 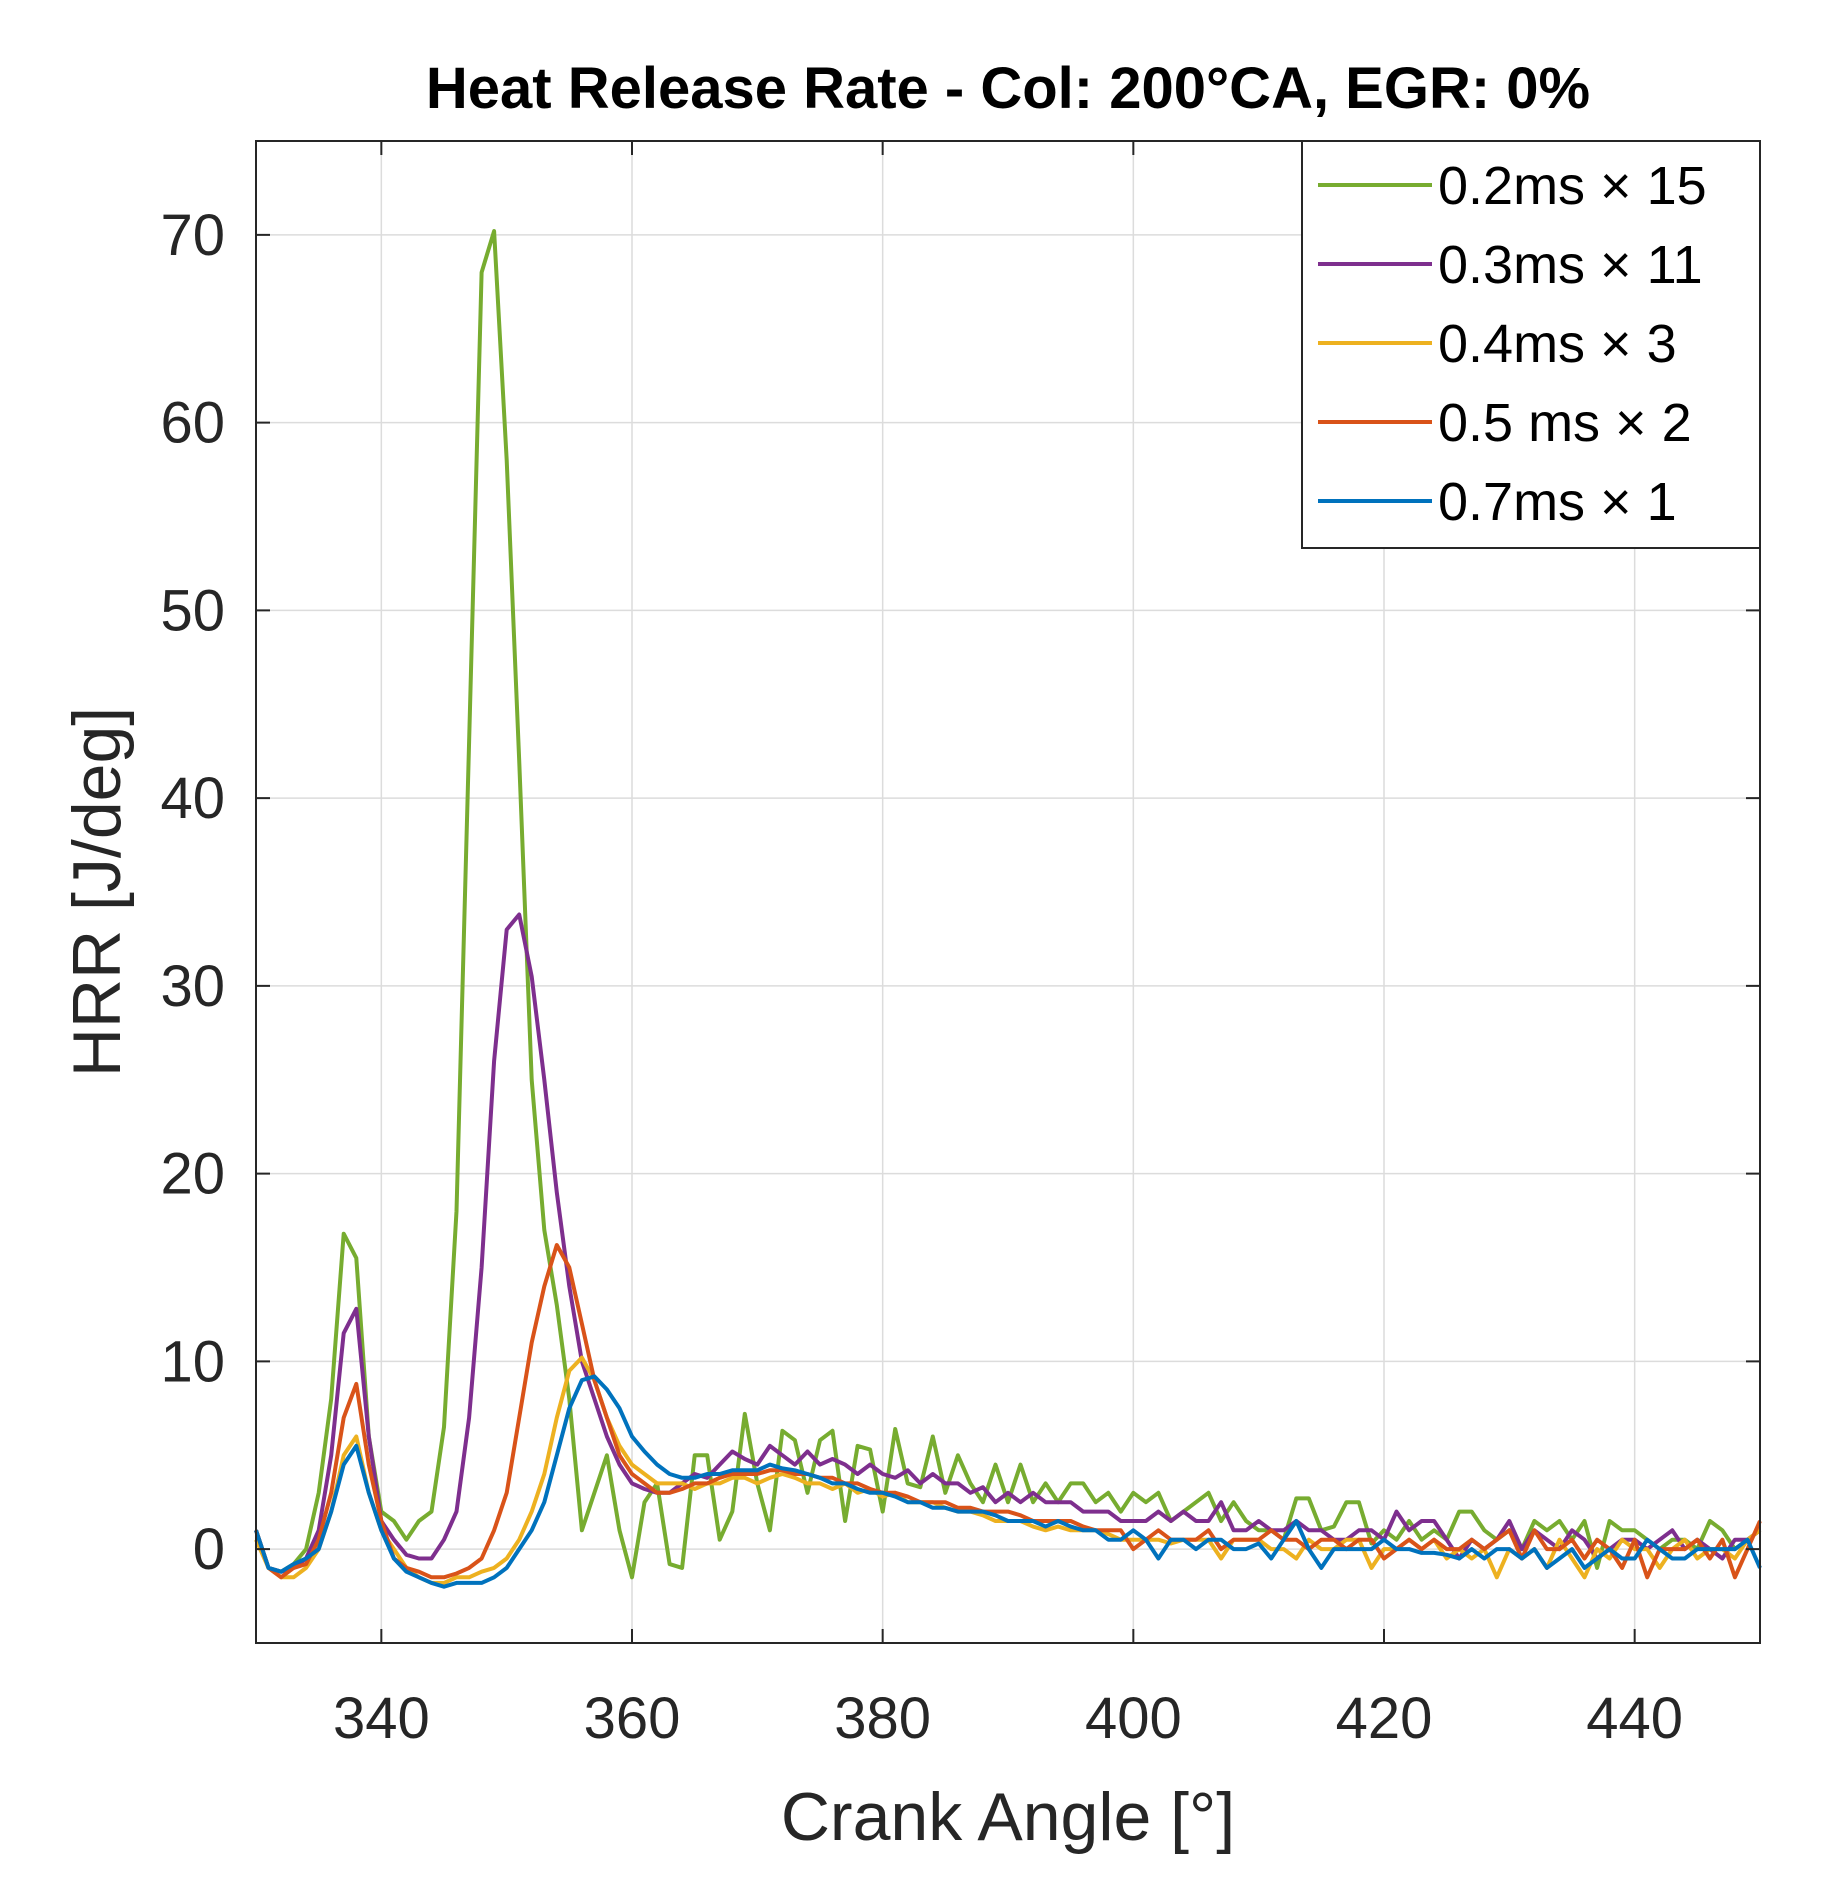 What do you see at coordinates (192, 986) in the screenshot?
I see `y-tick-label: 30` at bounding box center [192, 986].